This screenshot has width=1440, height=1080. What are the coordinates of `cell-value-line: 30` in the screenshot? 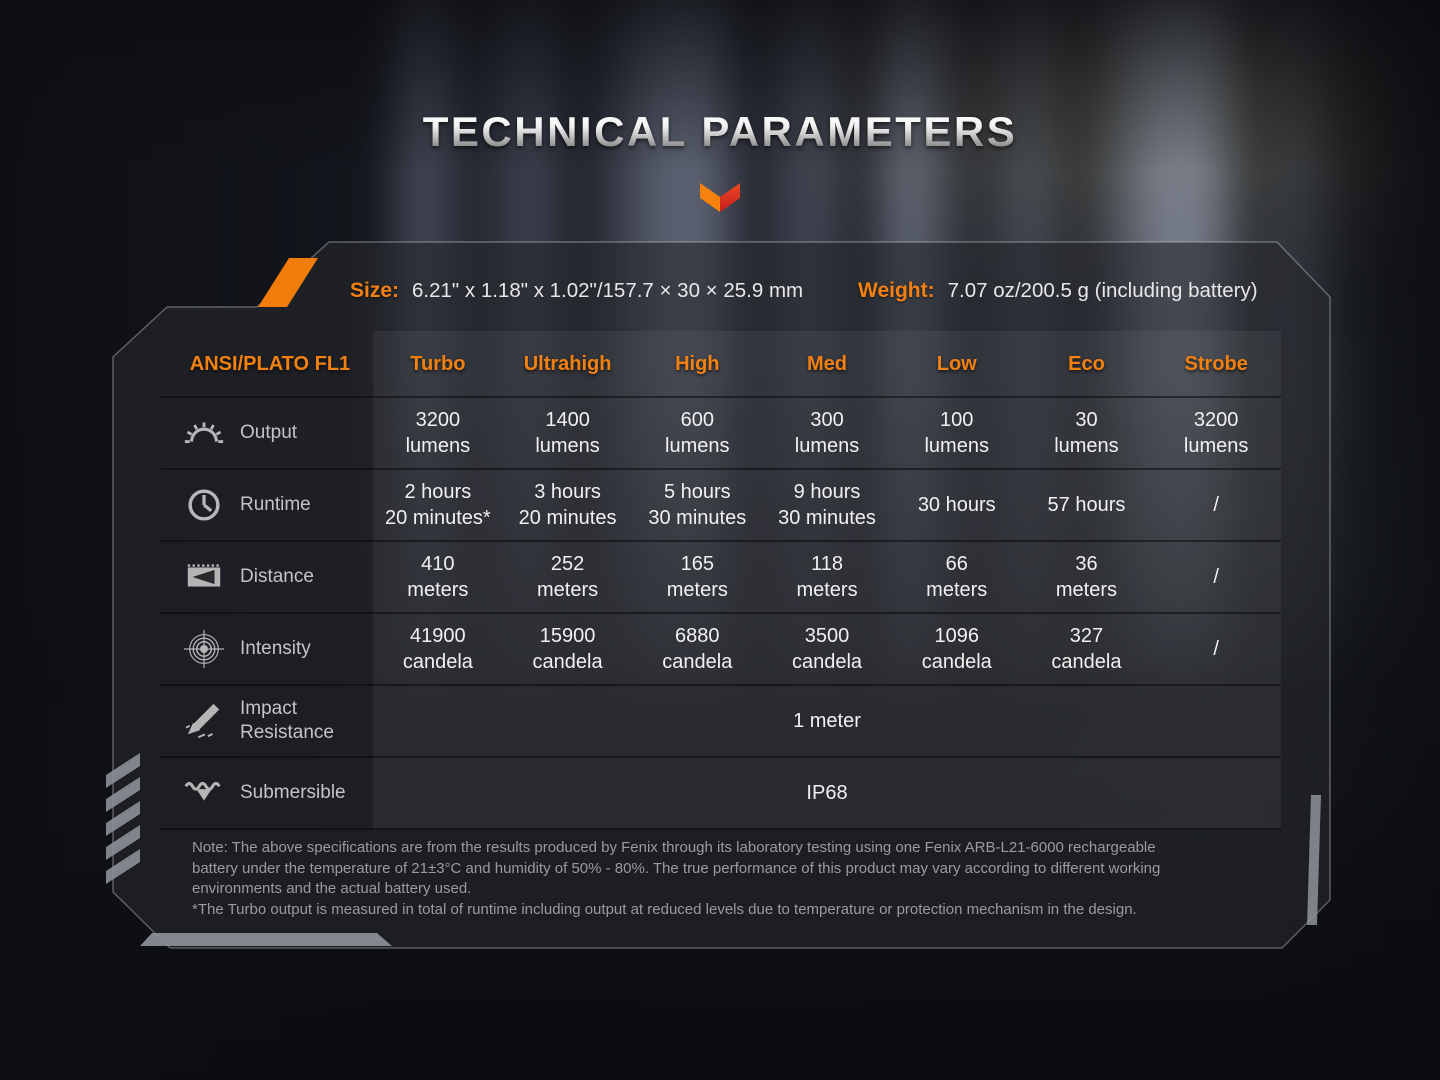 It's located at (1086, 420).